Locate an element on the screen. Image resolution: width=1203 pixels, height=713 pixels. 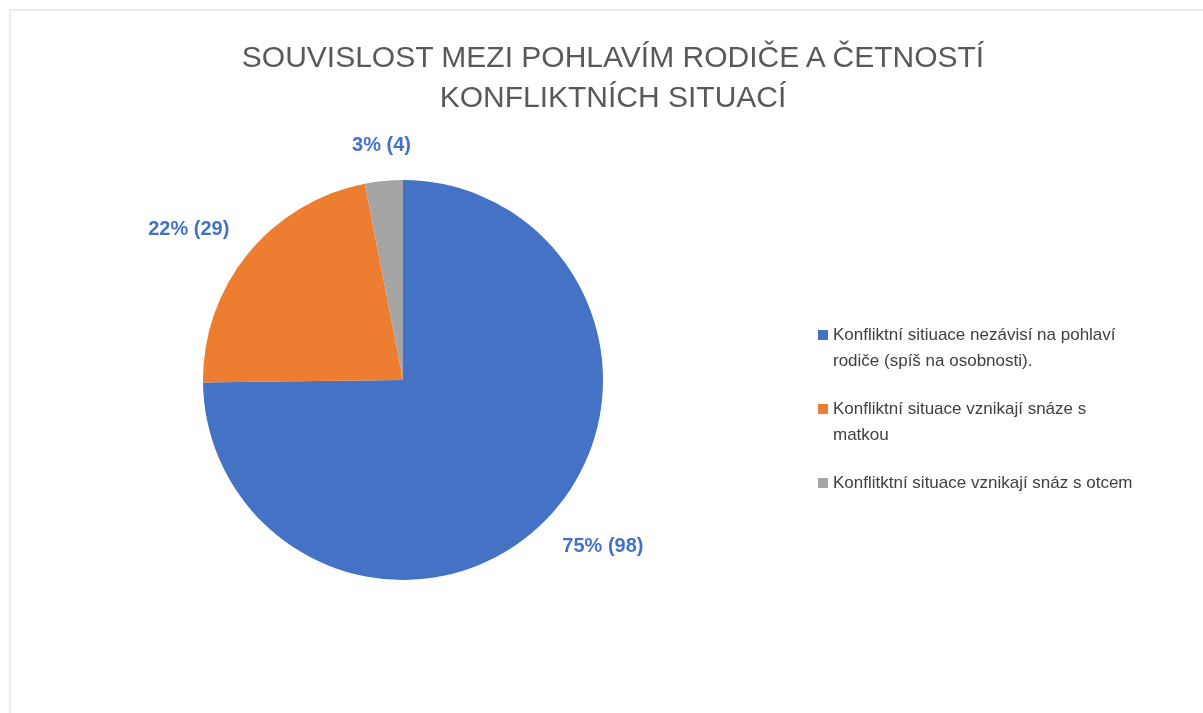
legend-label: Konflitktní situace vznikají snáz s otcem is located at coordinates (983, 482).